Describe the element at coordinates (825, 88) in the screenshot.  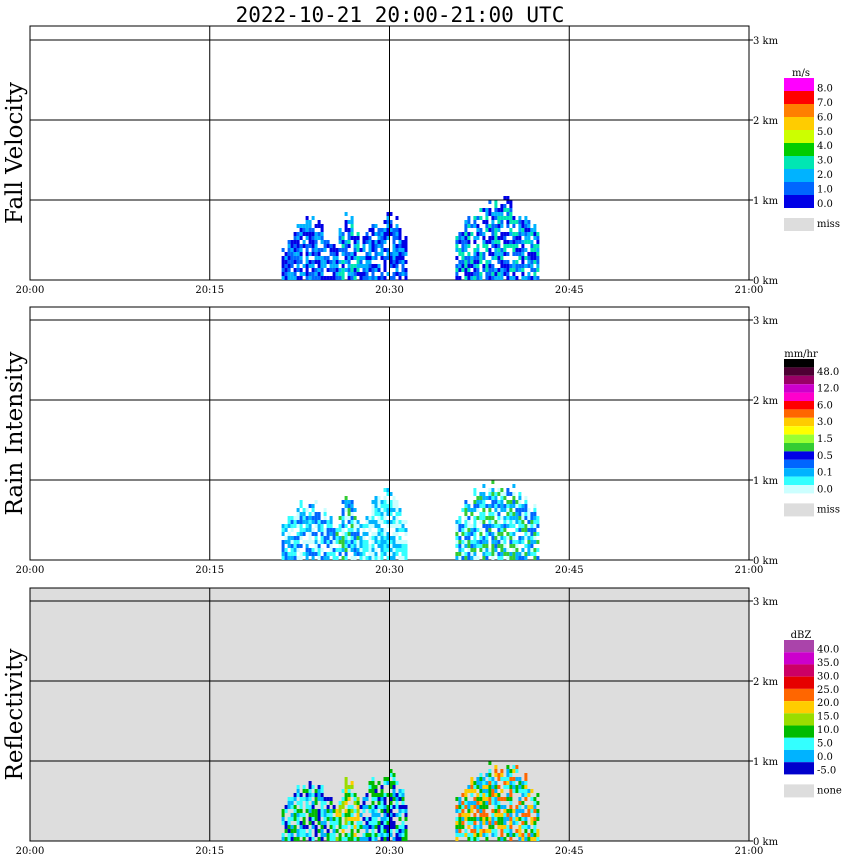
I see `colorbar-label: 8.0` at that location.